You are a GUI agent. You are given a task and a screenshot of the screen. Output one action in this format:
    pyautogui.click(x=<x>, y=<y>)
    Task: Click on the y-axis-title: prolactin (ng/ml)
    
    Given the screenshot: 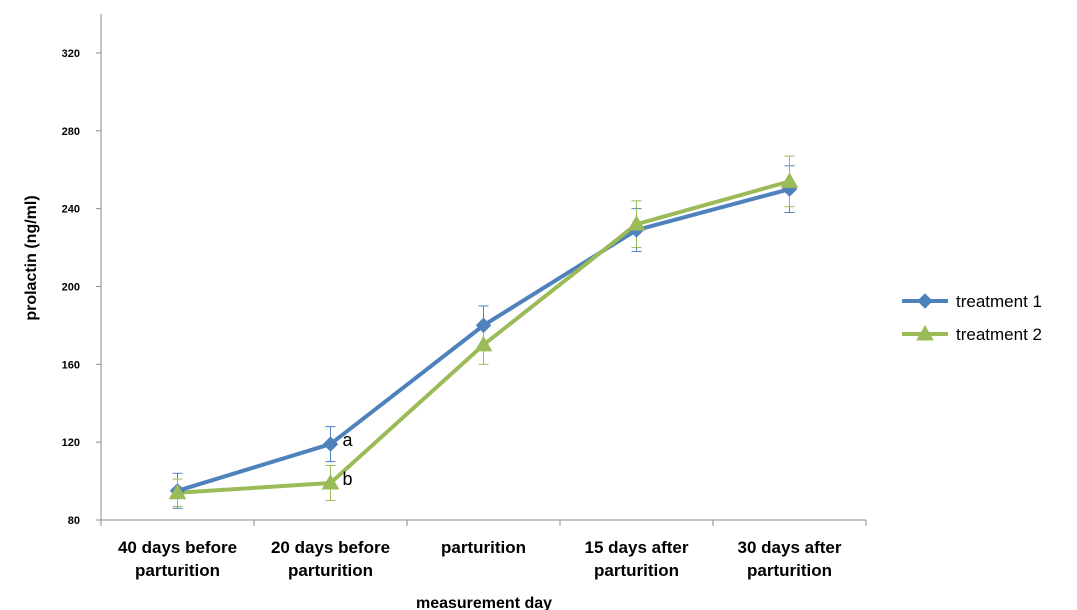 What is the action you would take?
    pyautogui.click(x=31, y=257)
    